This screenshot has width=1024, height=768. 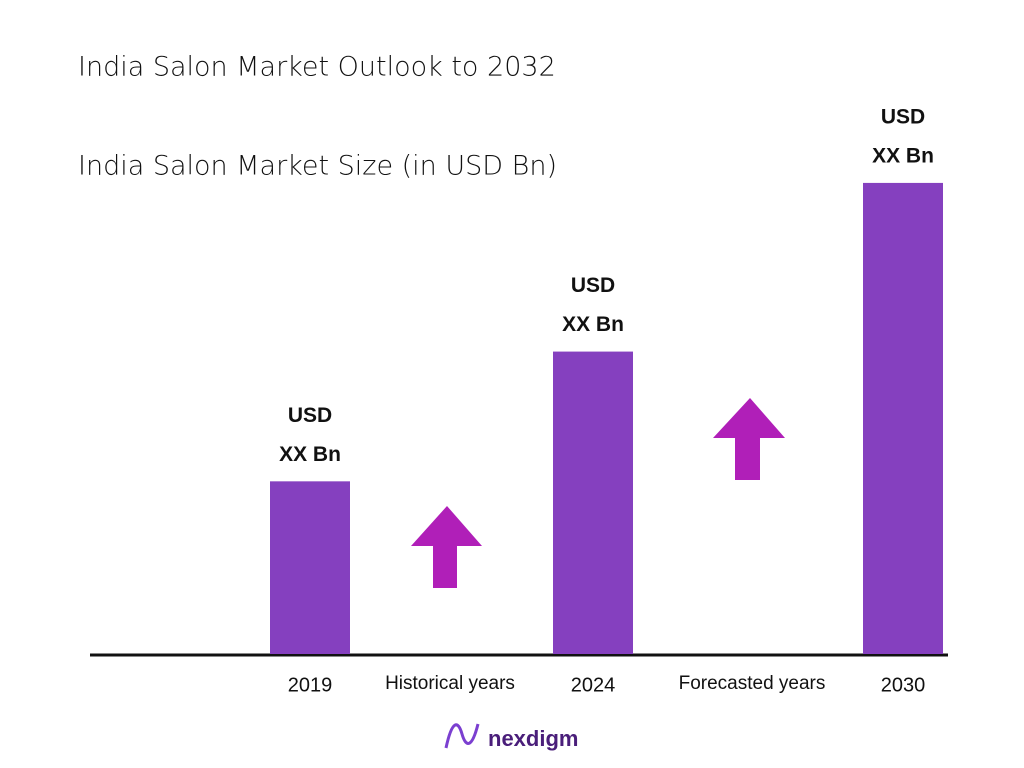 I want to click on period-label: Forecasted years, so click(x=752, y=683).